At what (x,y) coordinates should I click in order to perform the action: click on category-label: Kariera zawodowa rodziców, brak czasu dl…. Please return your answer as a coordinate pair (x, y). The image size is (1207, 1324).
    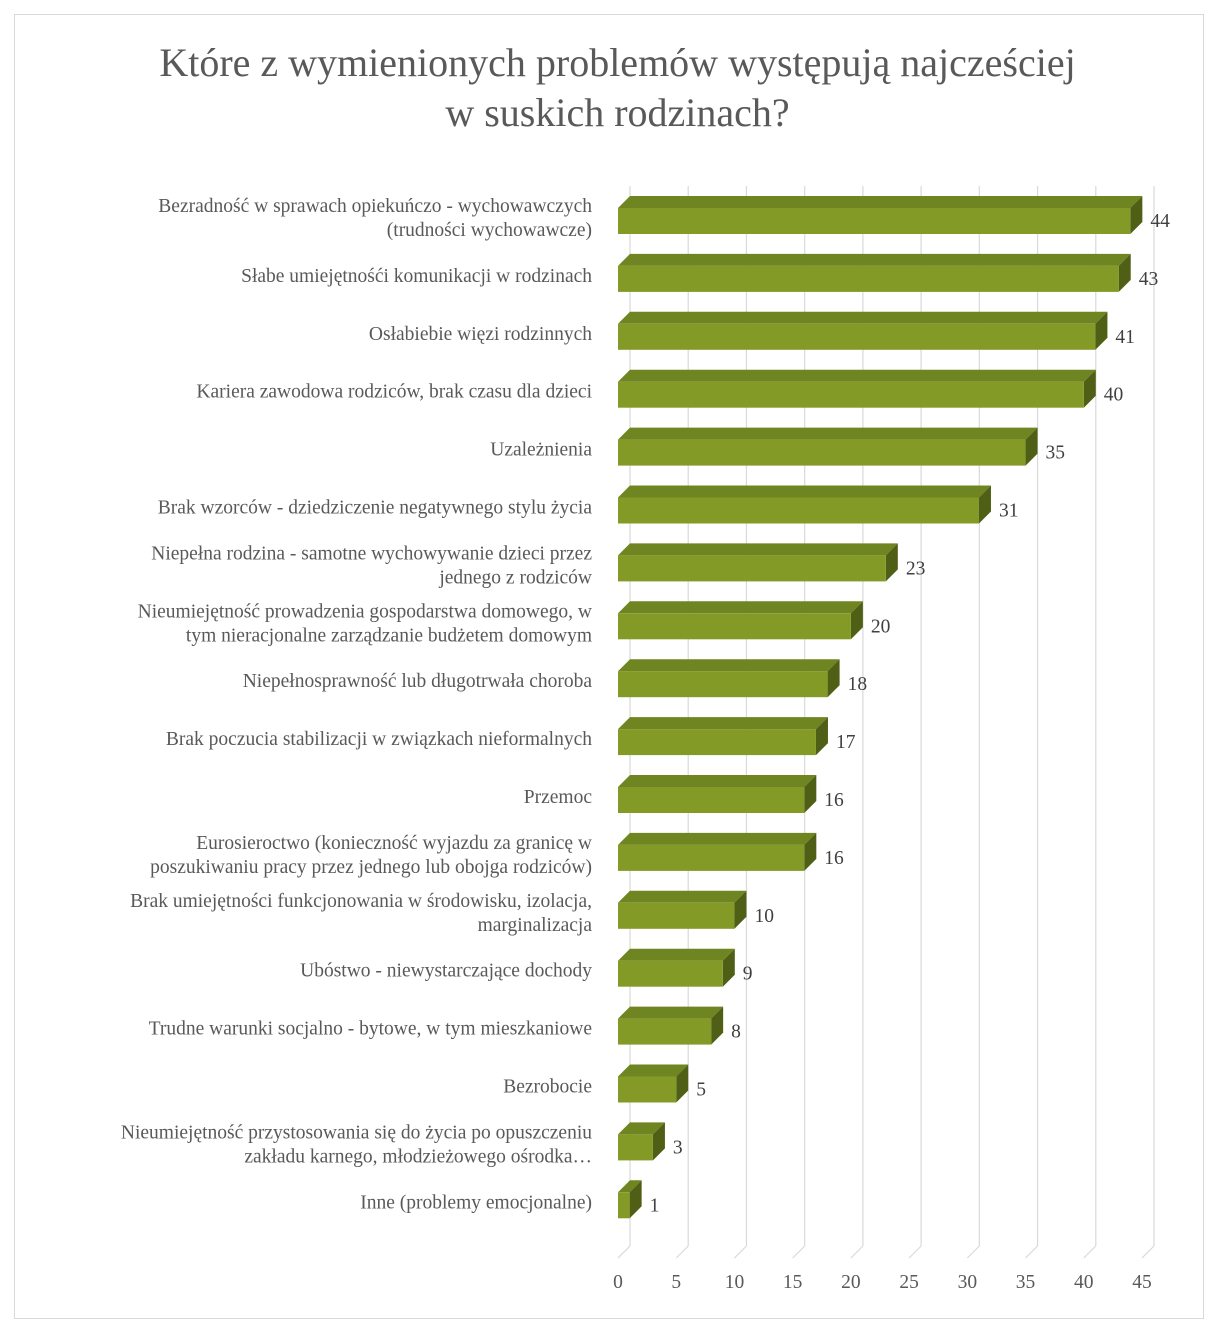
    Looking at the image, I should click on (394, 392).